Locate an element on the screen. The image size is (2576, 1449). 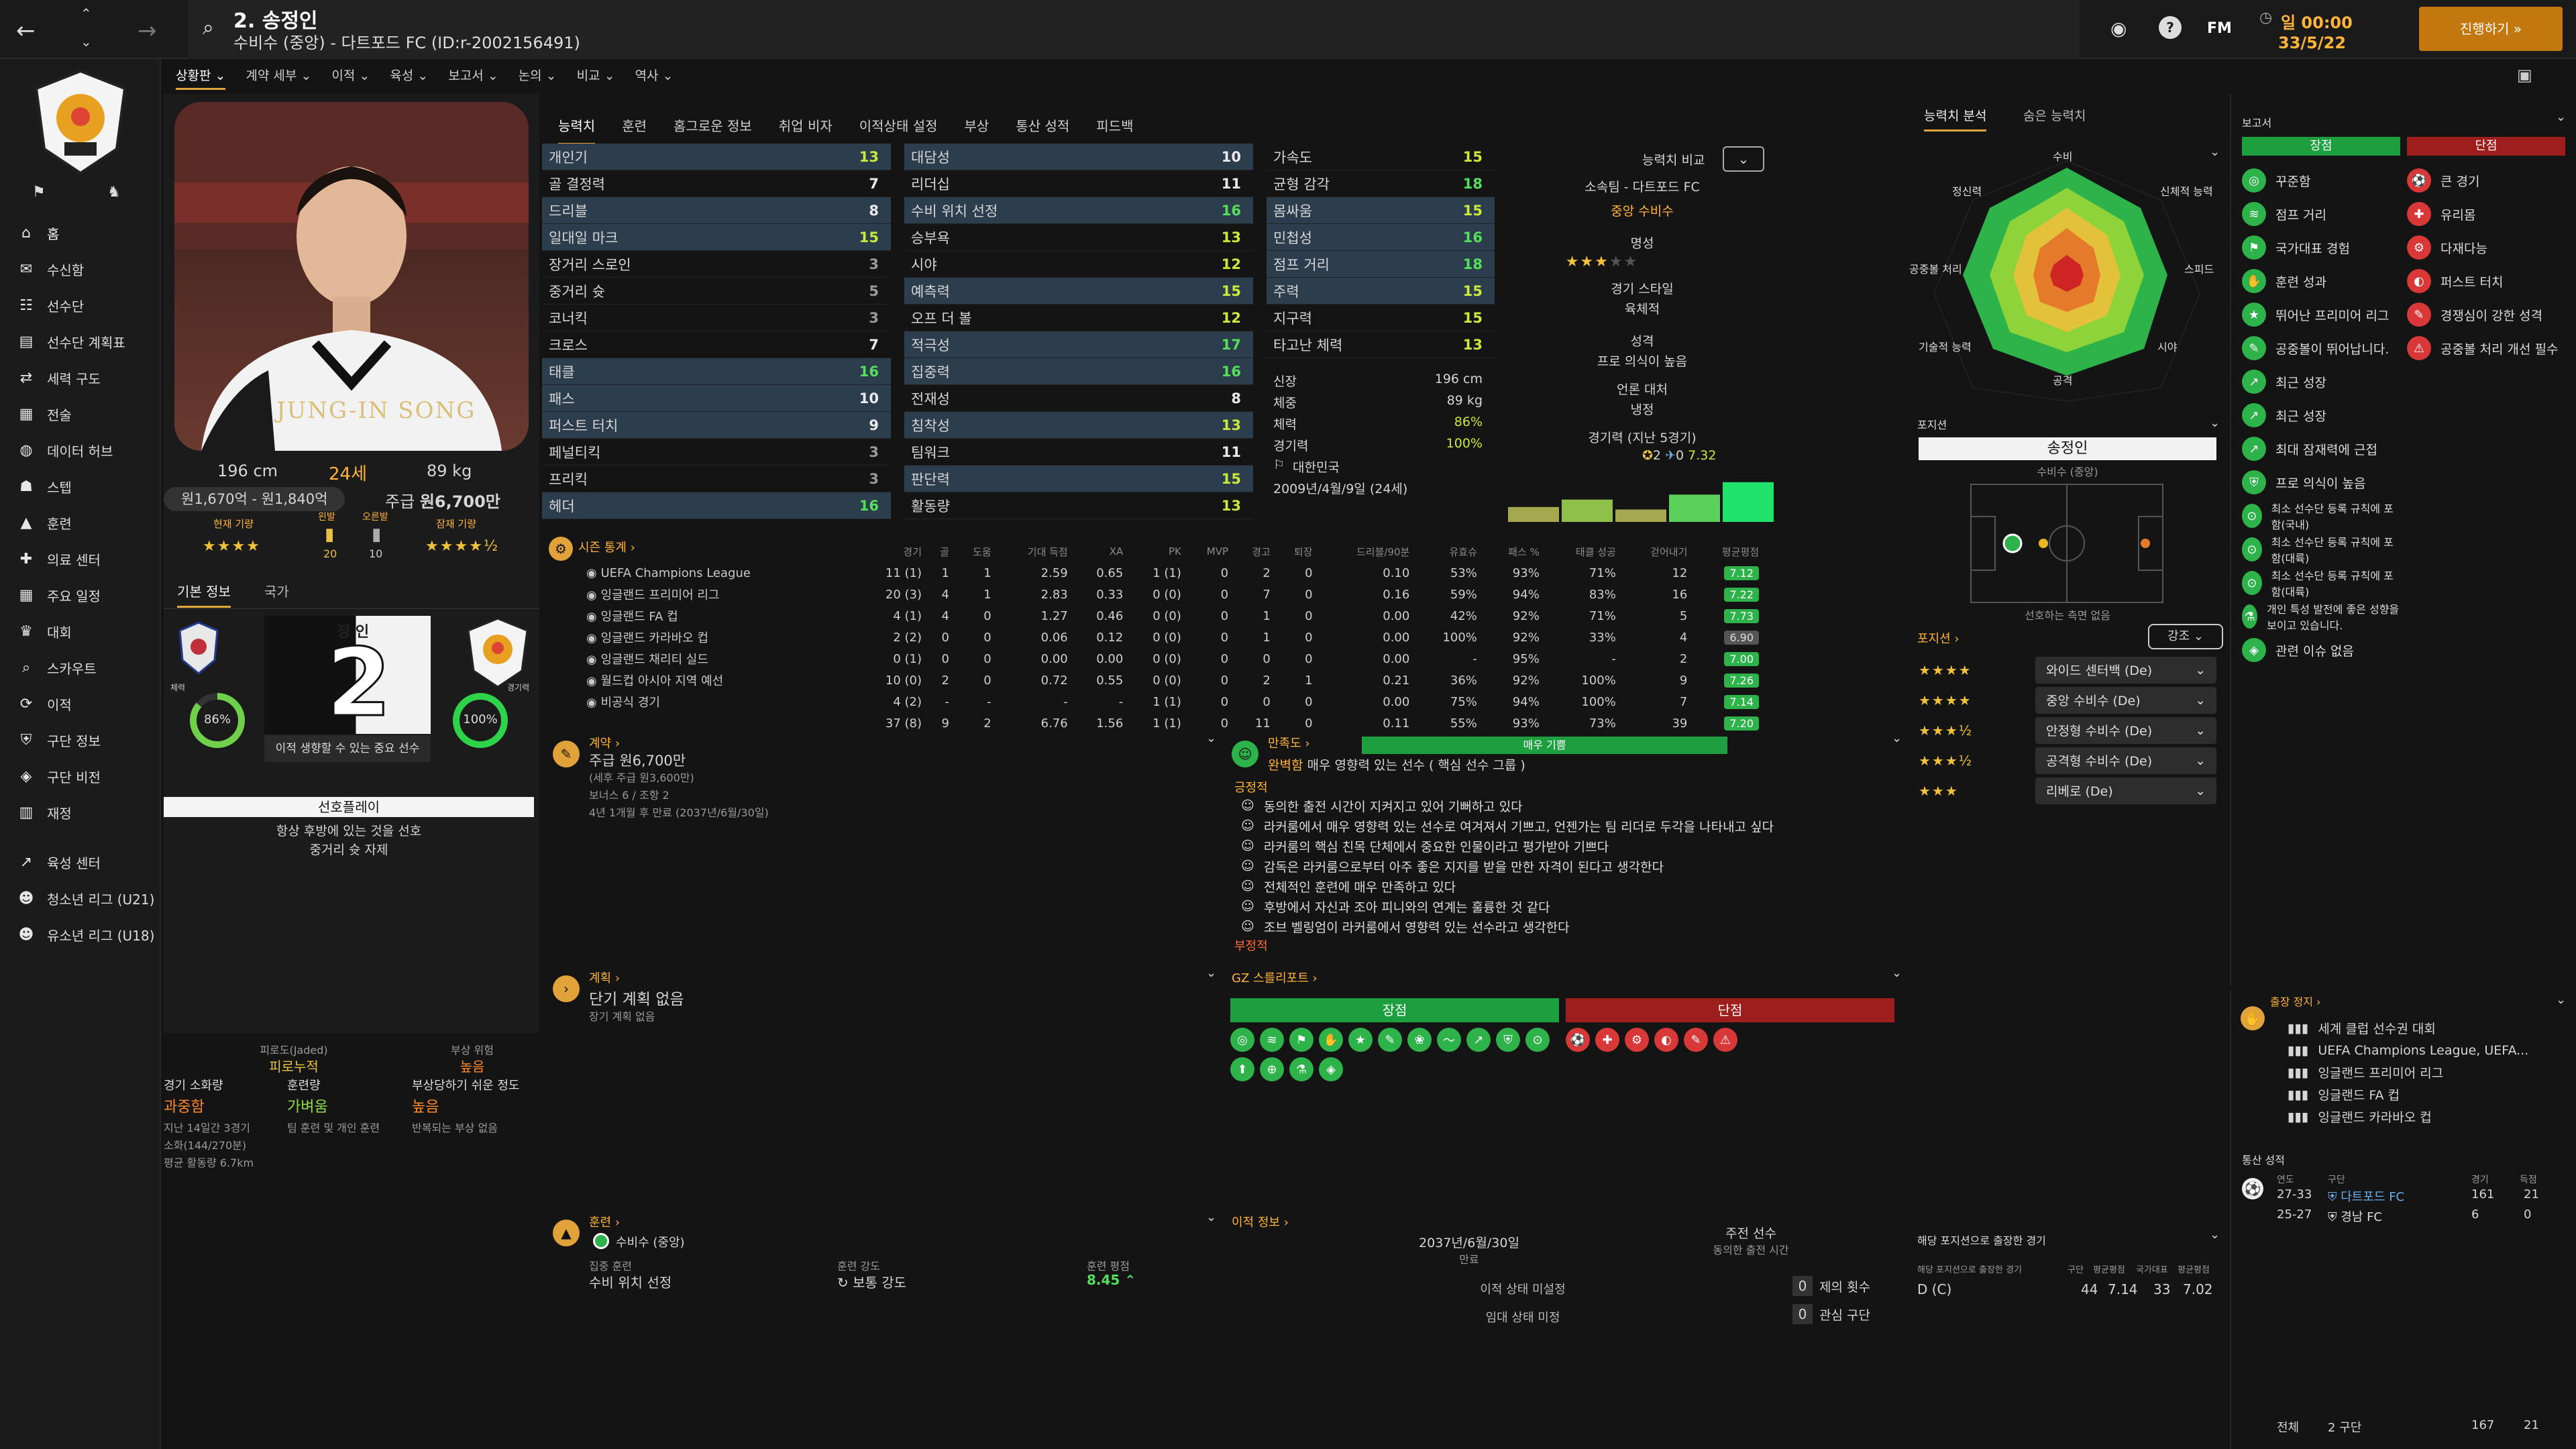
gz-pro-icon: ◈ is located at coordinates (1331, 1069).